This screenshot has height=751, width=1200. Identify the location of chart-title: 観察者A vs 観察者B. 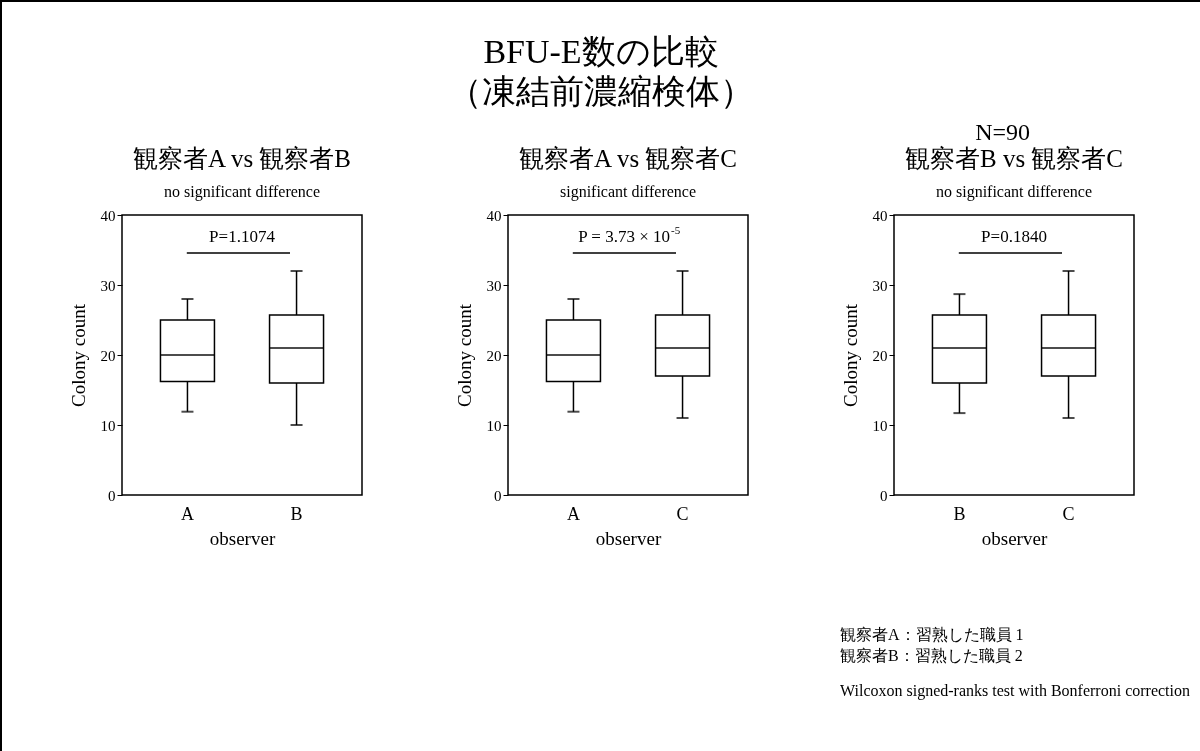
(241, 158).